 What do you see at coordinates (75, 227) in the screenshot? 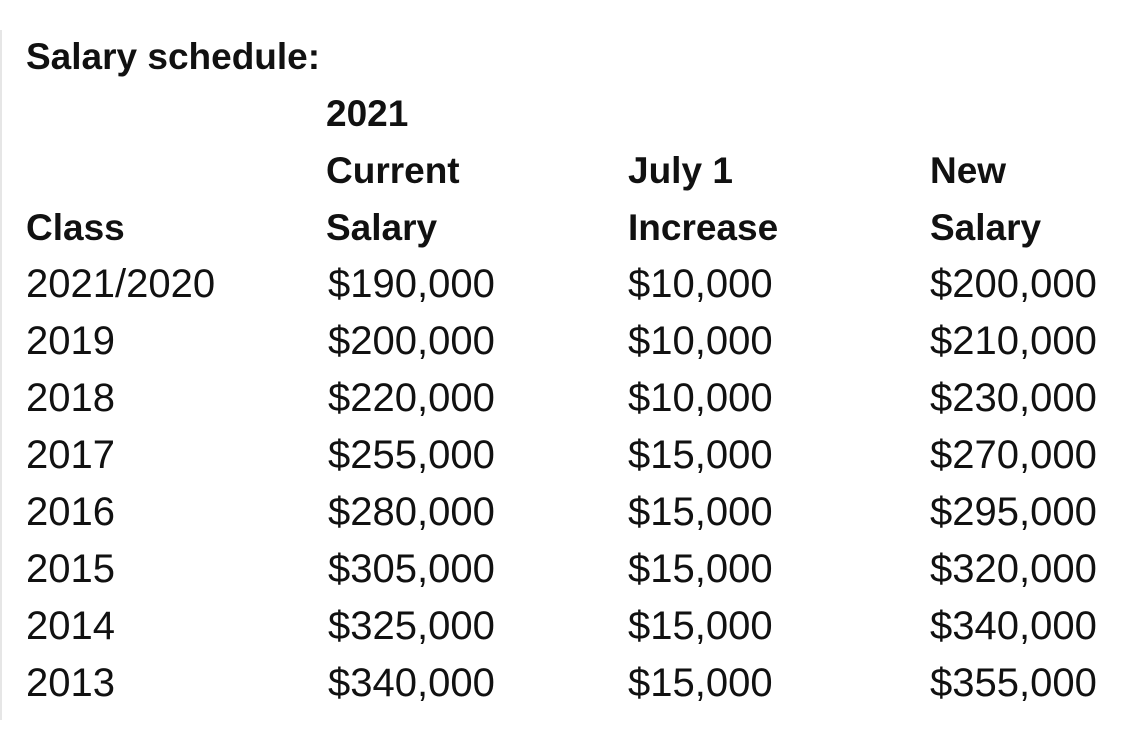
I see `header-class: Class` at bounding box center [75, 227].